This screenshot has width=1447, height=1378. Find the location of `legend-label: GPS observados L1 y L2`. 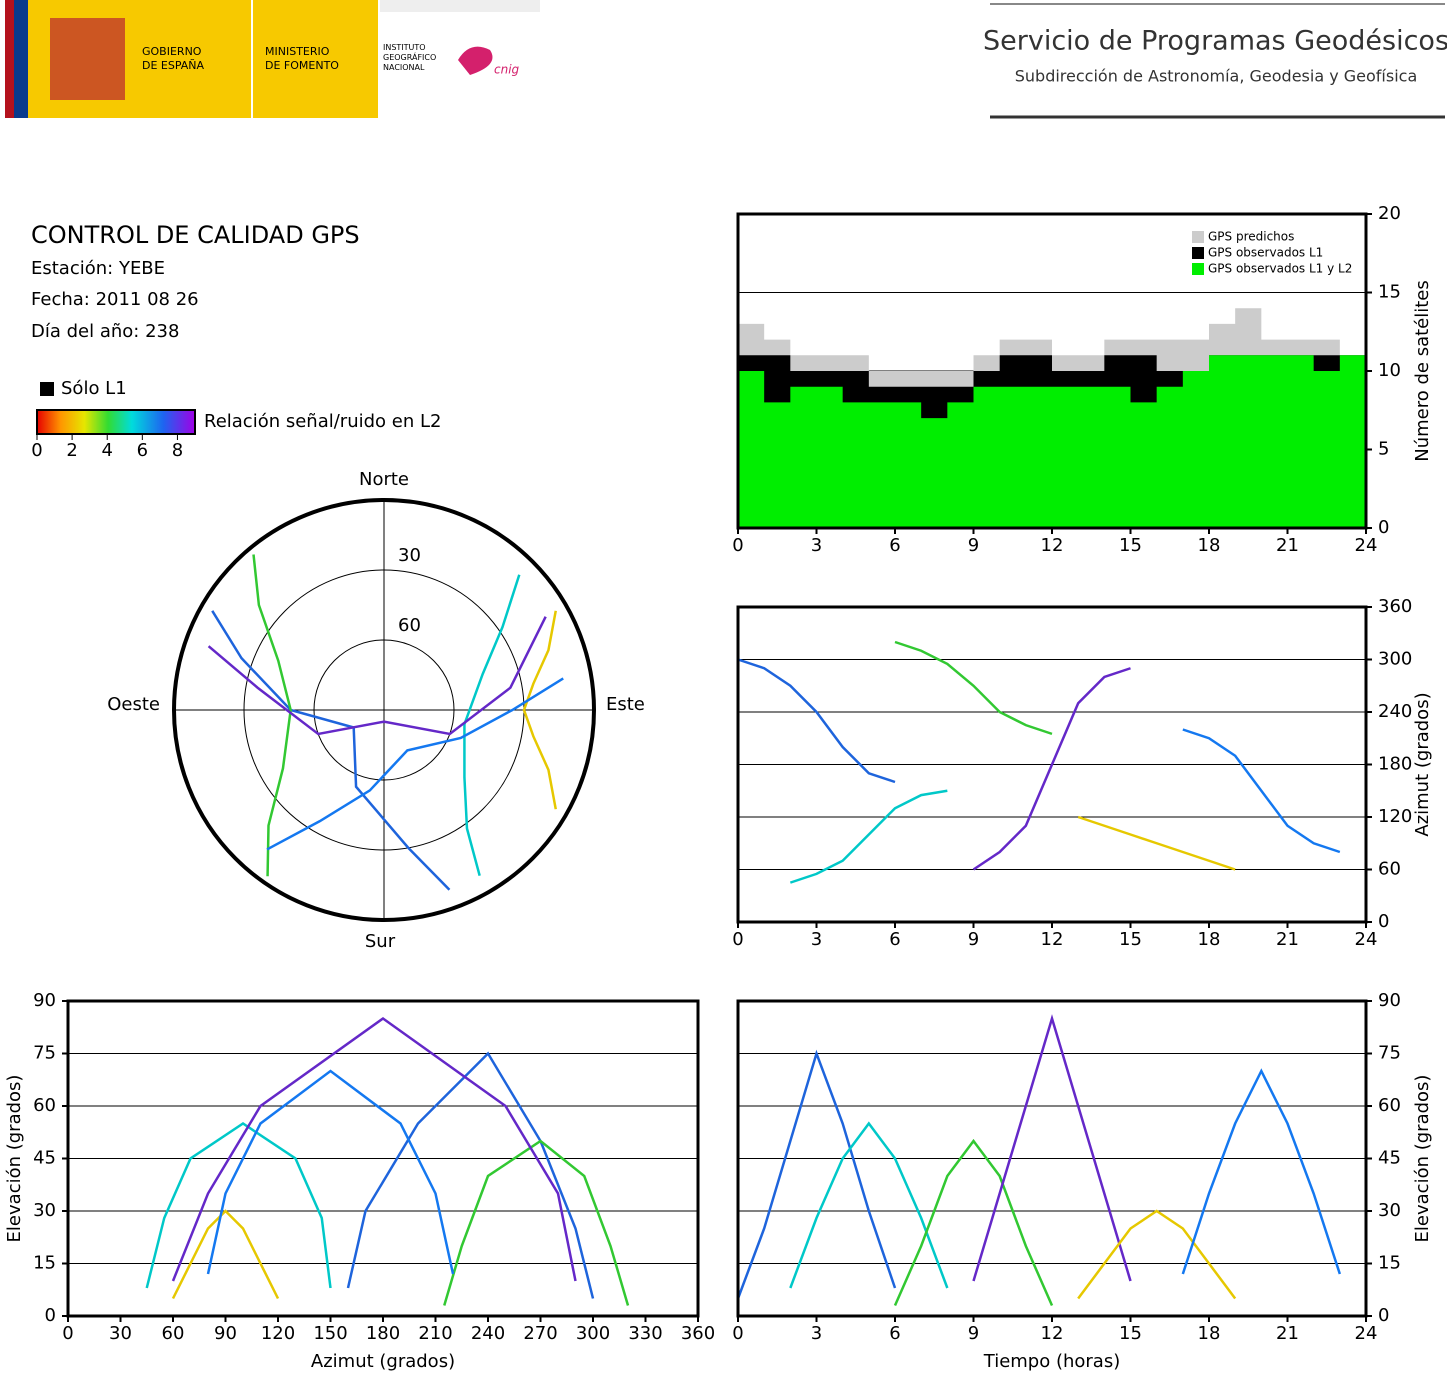

legend-label: GPS observados L1 y L2 is located at coordinates (1280, 269).